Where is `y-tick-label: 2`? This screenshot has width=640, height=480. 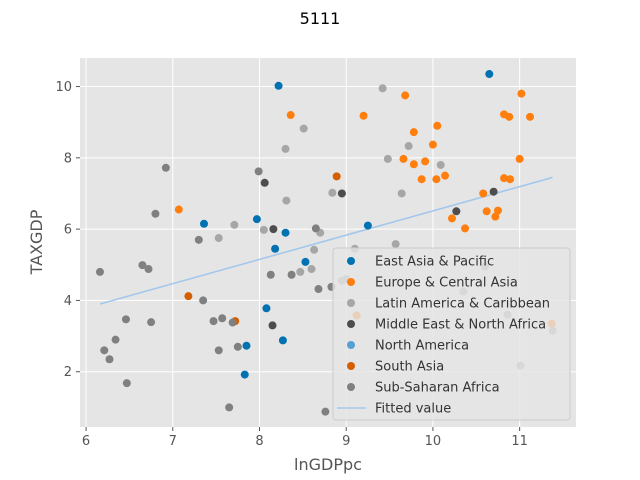
y-tick-label: 2 is located at coordinates (68, 372).